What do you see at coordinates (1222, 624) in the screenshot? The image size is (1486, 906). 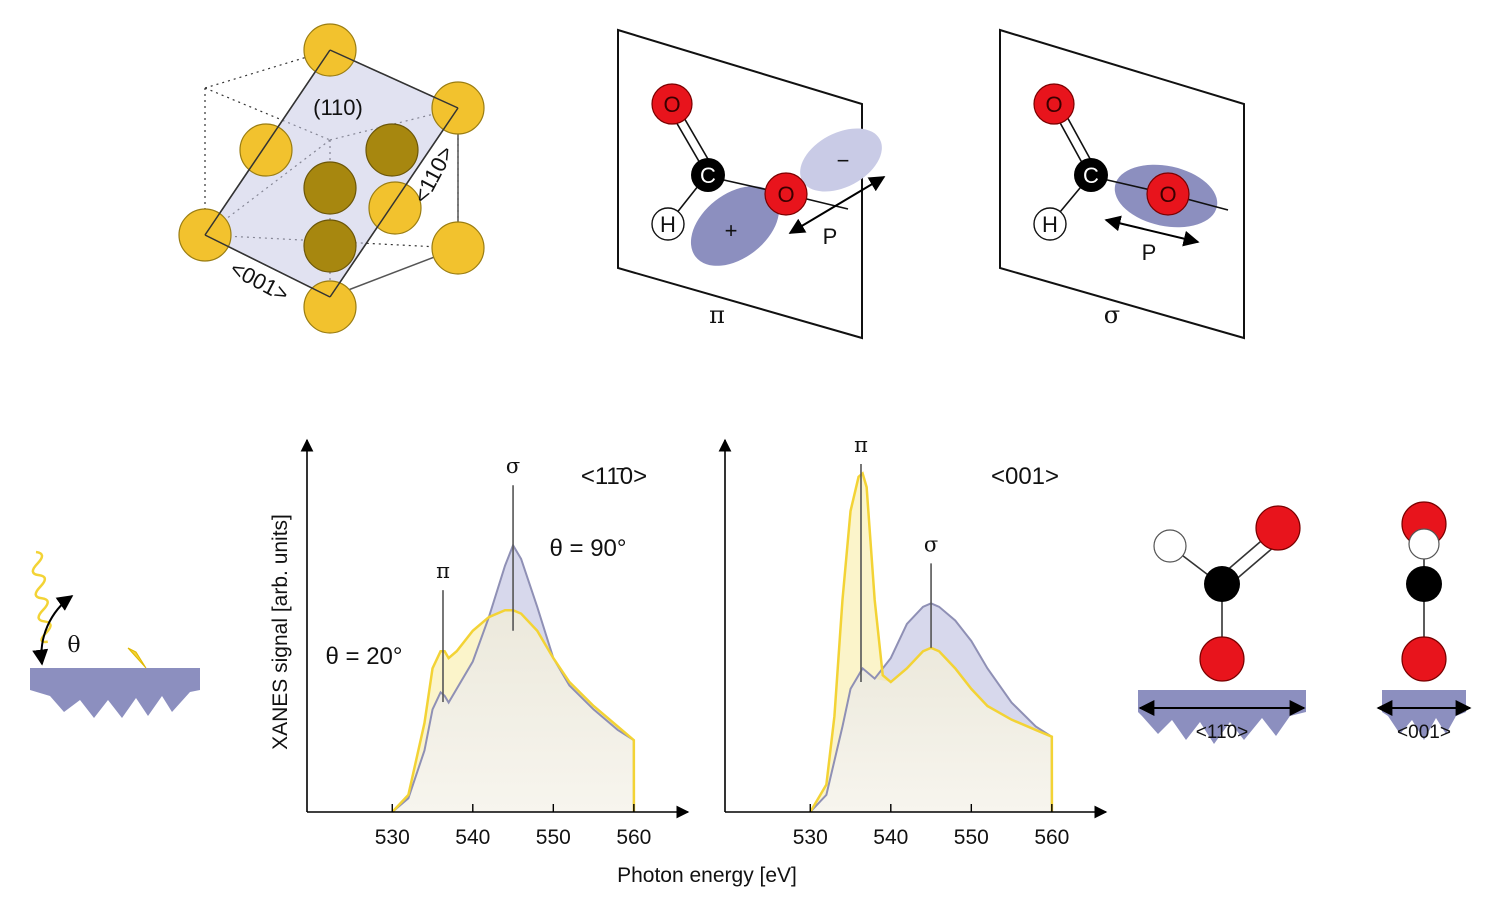 I see `adsorbed-view-110: <11̄0>` at bounding box center [1222, 624].